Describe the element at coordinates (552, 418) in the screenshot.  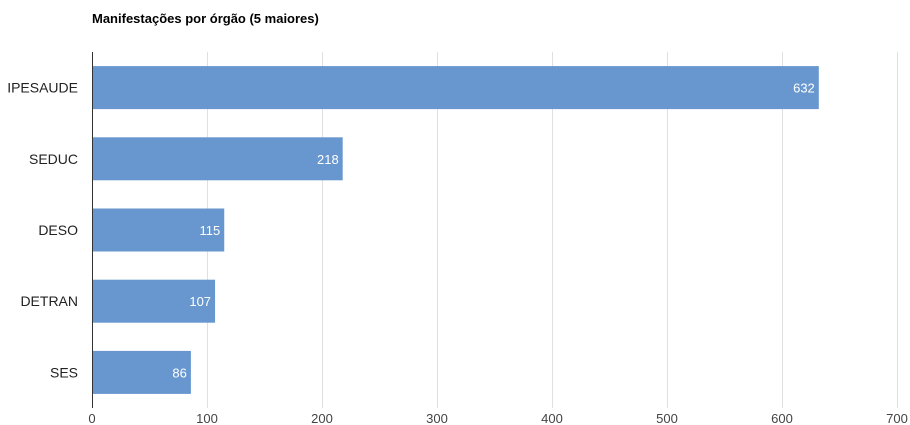
I see `x-tick-label: 400` at that location.